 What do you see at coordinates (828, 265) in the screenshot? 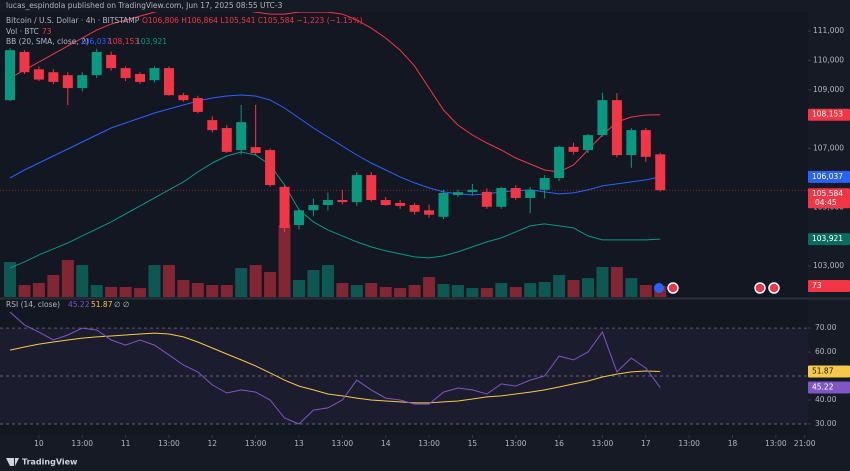
I see `y-tick-label: 103,000` at bounding box center [828, 265].